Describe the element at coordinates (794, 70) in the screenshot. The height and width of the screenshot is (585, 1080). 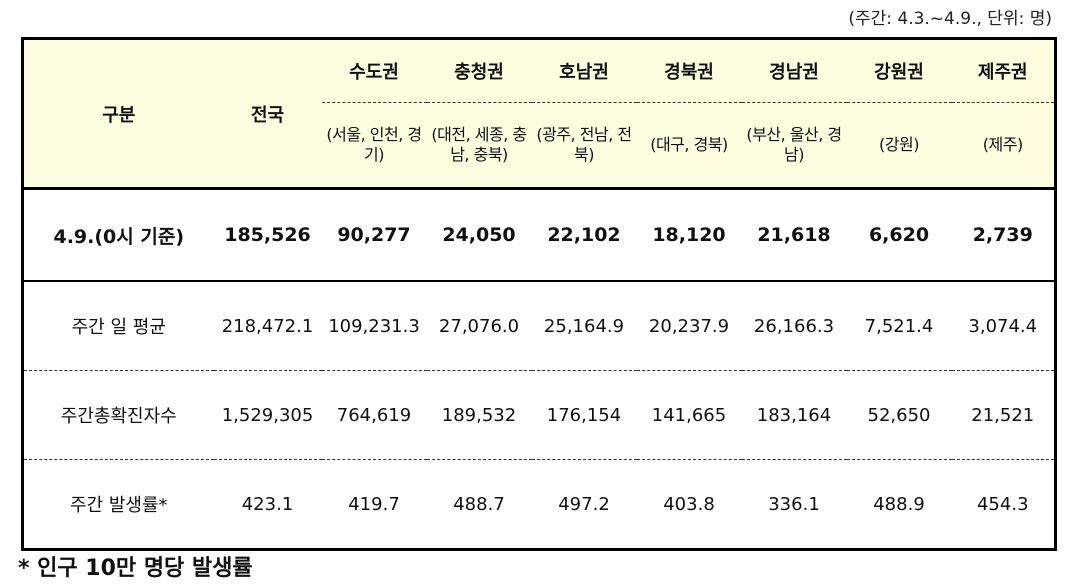
I see `header-region-name: 경남권` at that location.